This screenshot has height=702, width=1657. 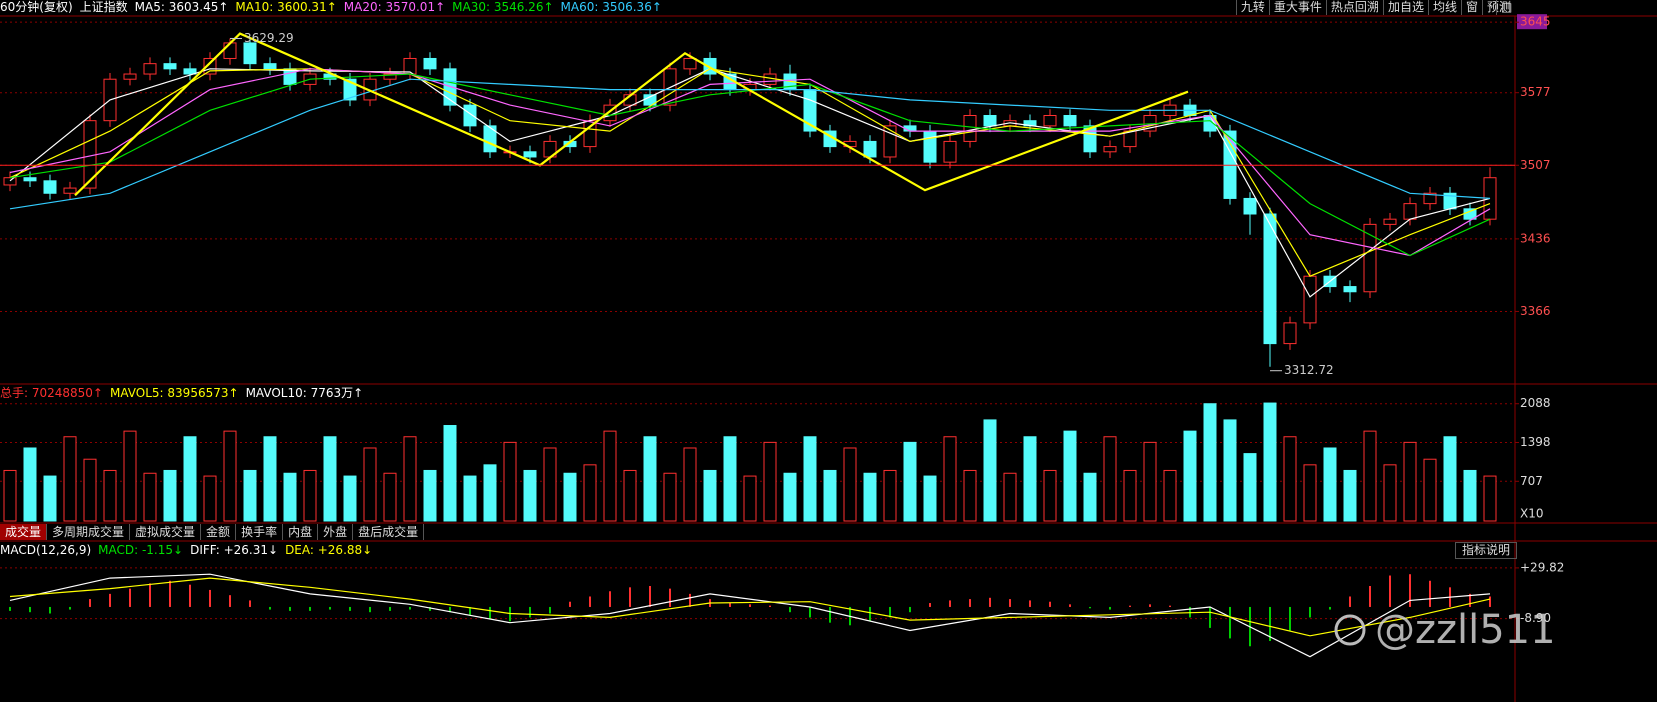 What do you see at coordinates (1504, 7) in the screenshot?
I see `lock-icon: □` at bounding box center [1504, 7].